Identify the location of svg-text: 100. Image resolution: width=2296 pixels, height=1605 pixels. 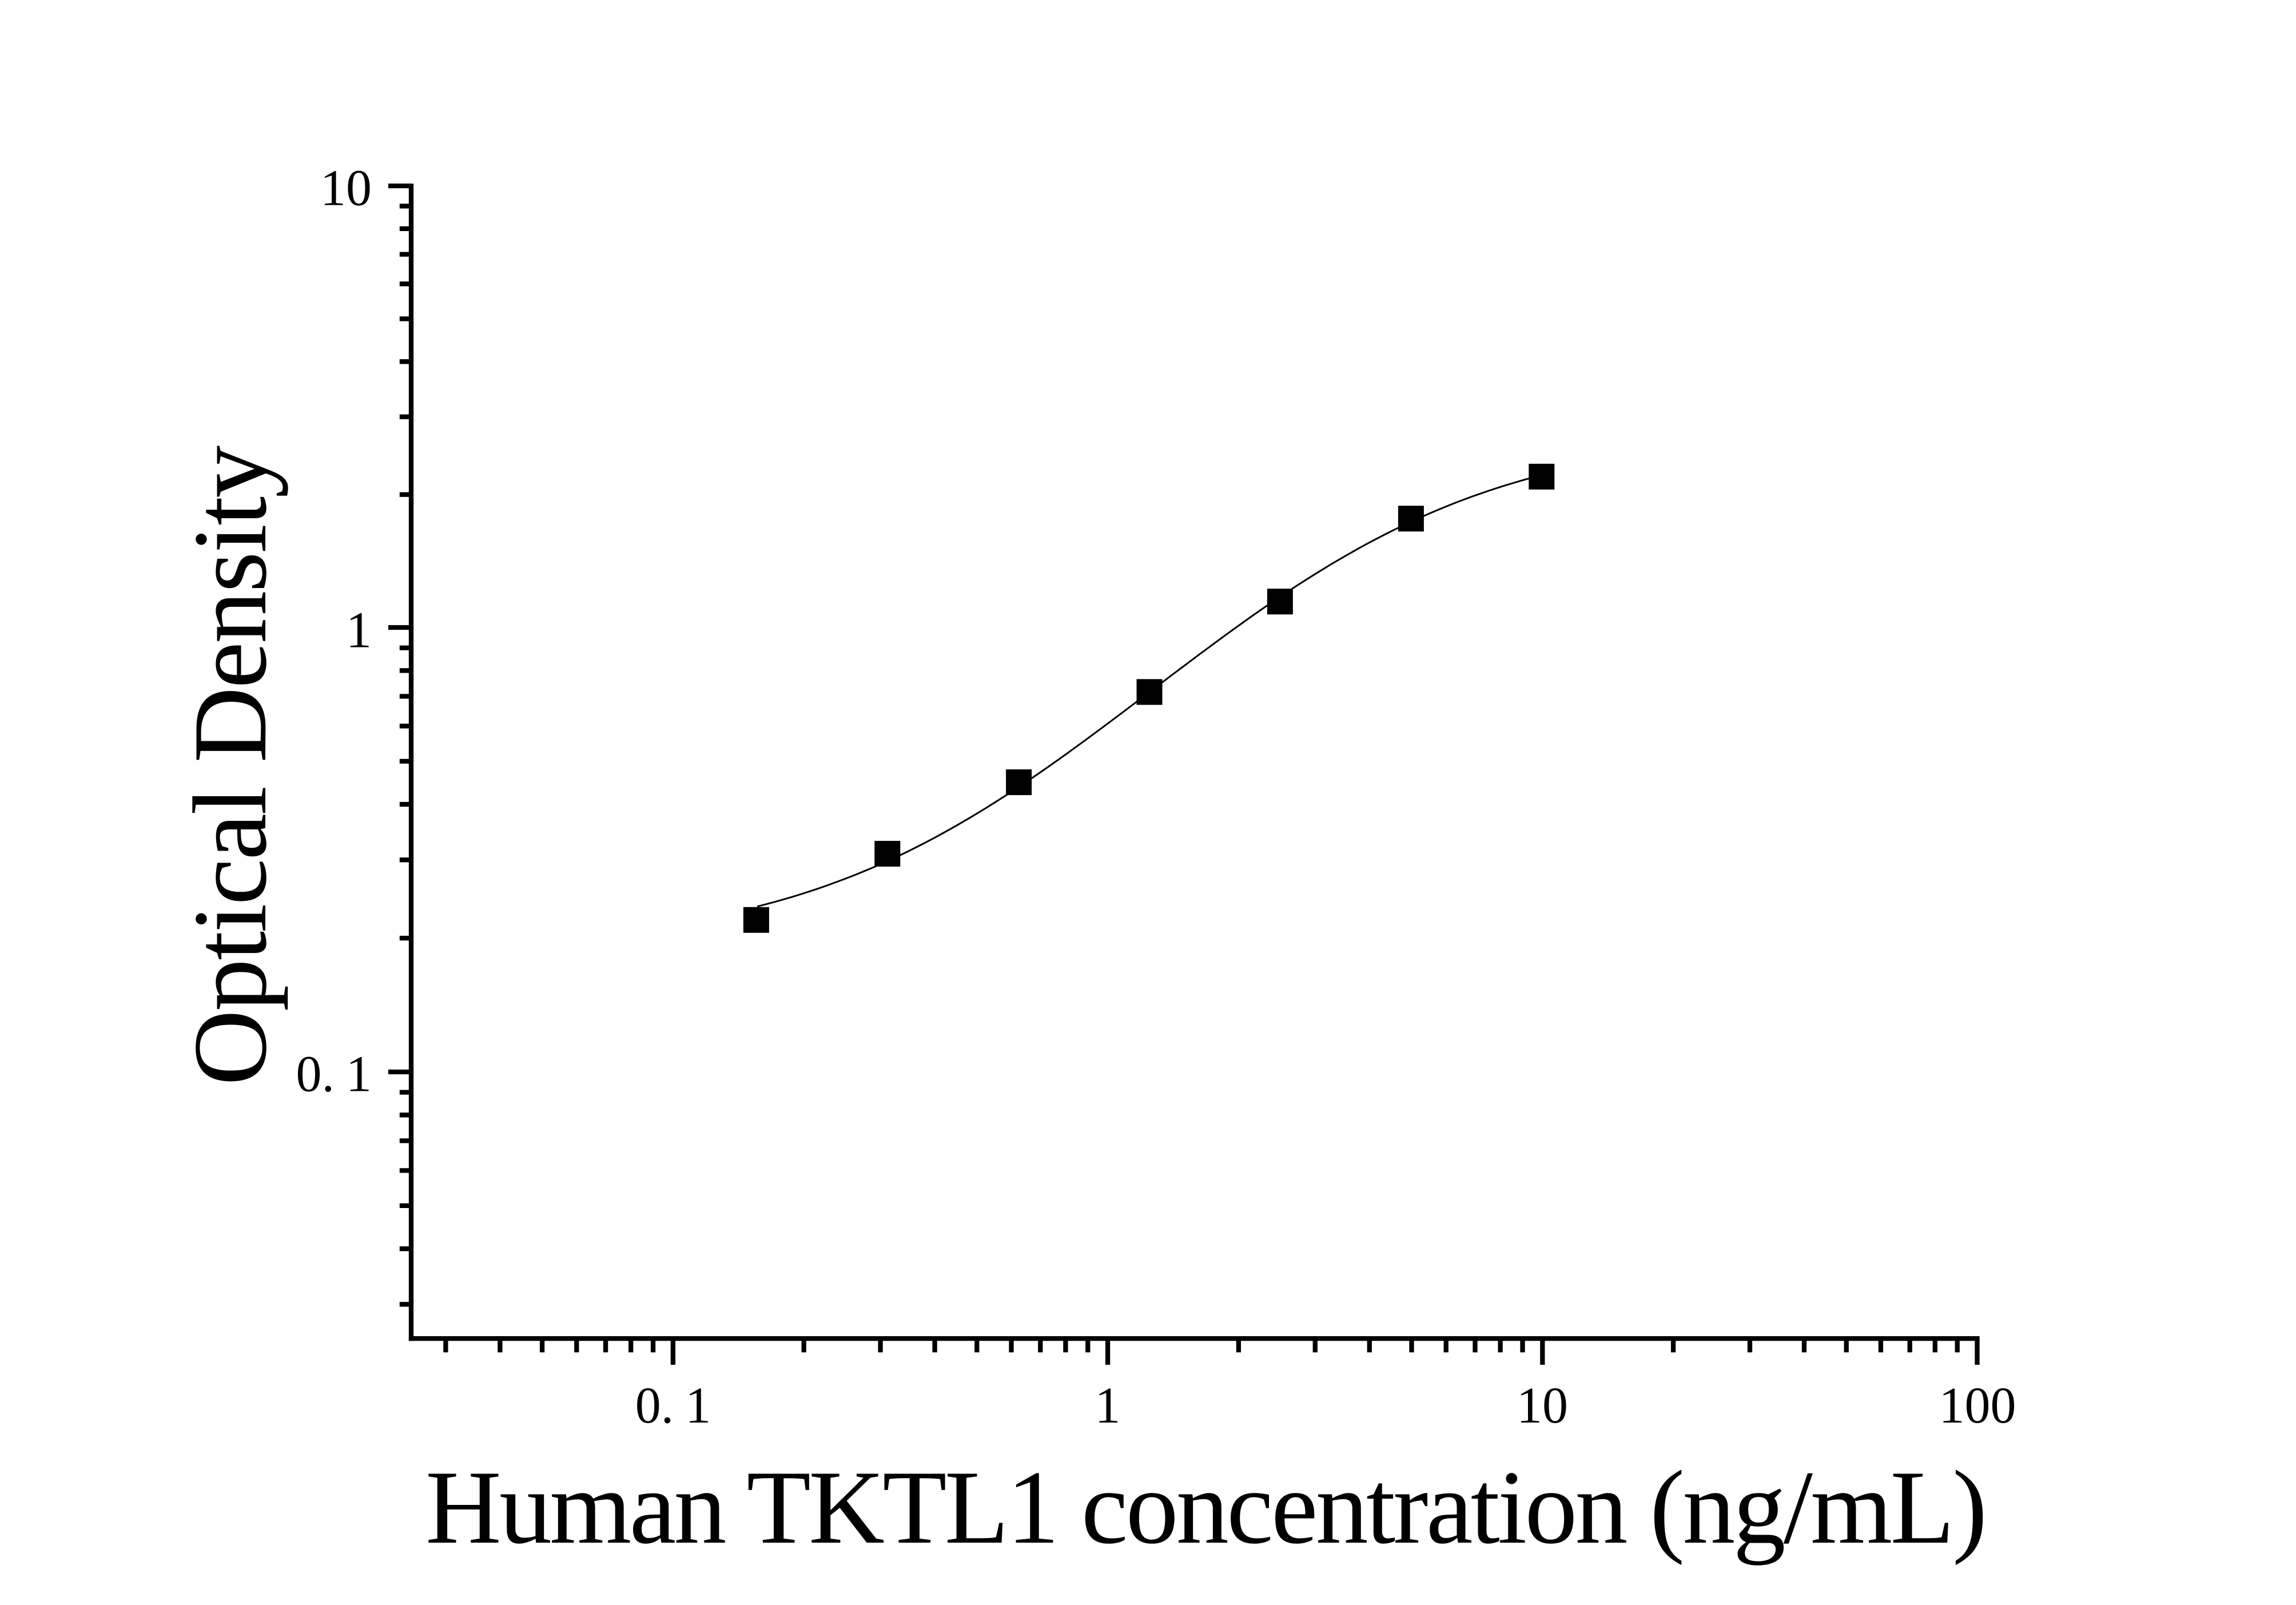
(1978, 1405).